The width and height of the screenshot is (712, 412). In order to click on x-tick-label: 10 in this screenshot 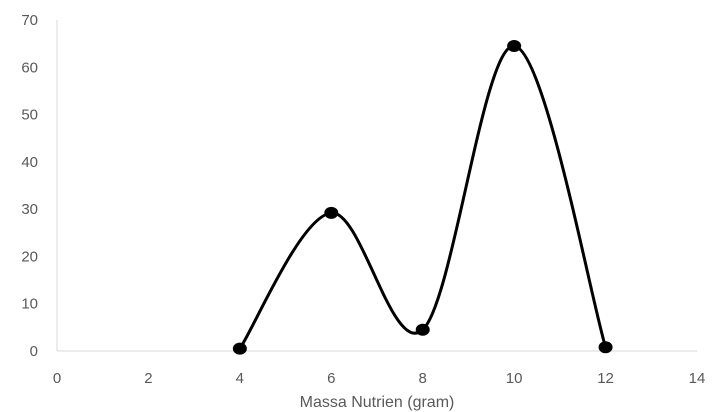, I will do `click(514, 378)`.